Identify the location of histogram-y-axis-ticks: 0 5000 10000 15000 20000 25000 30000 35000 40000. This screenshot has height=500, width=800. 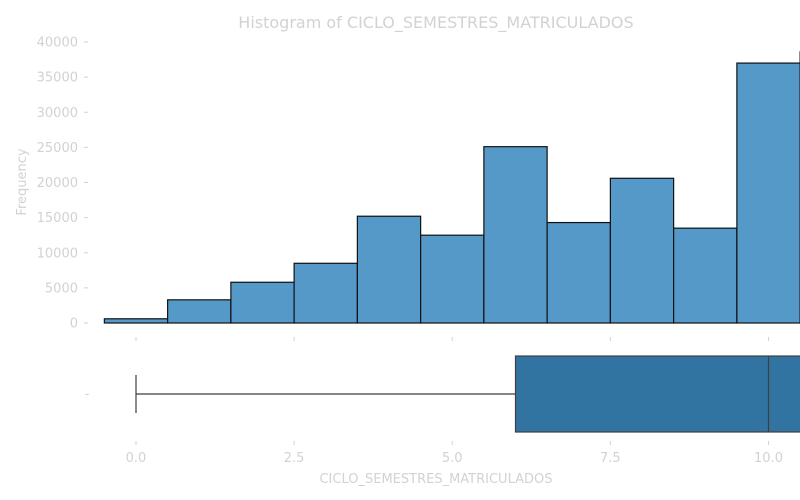
(62, 184).